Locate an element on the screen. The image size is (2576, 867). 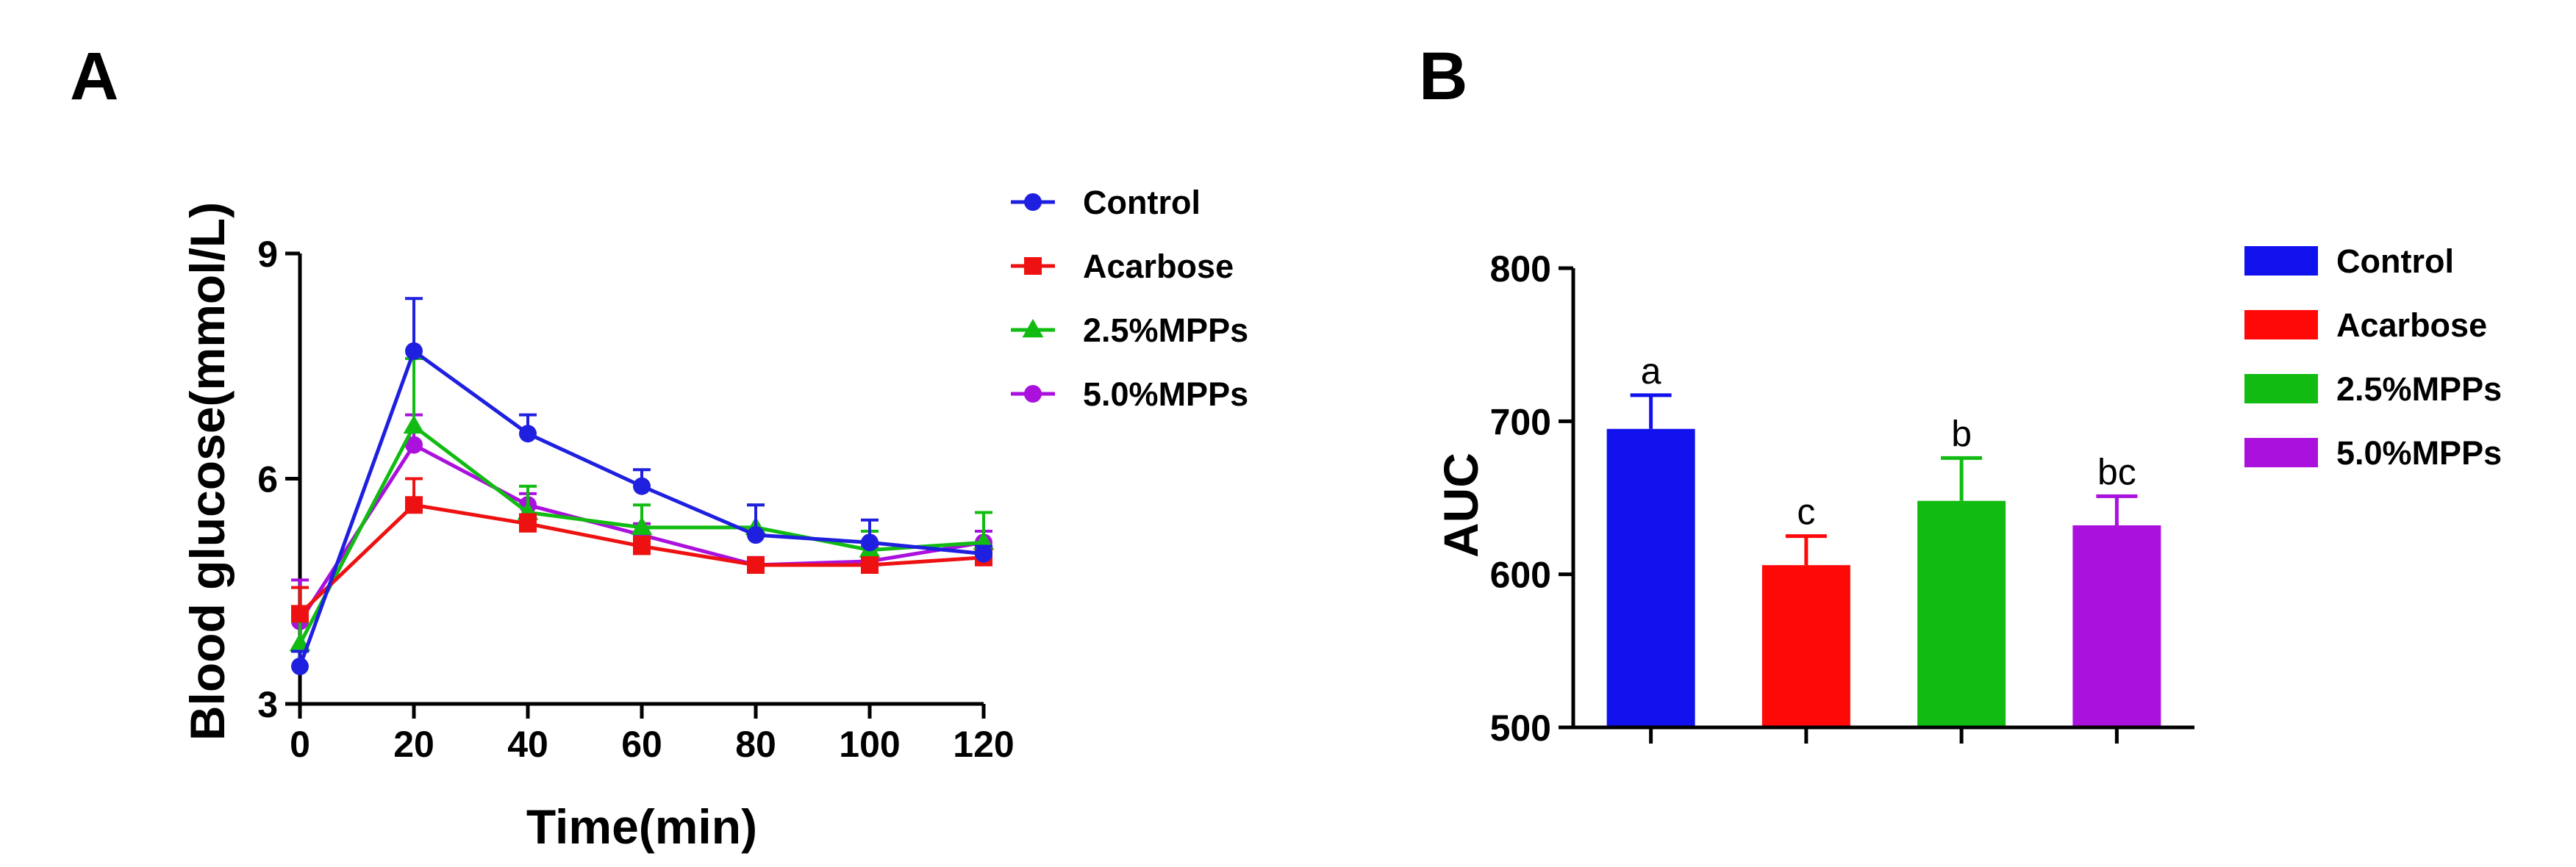
y-tick-label: 800 is located at coordinates (1520, 268).